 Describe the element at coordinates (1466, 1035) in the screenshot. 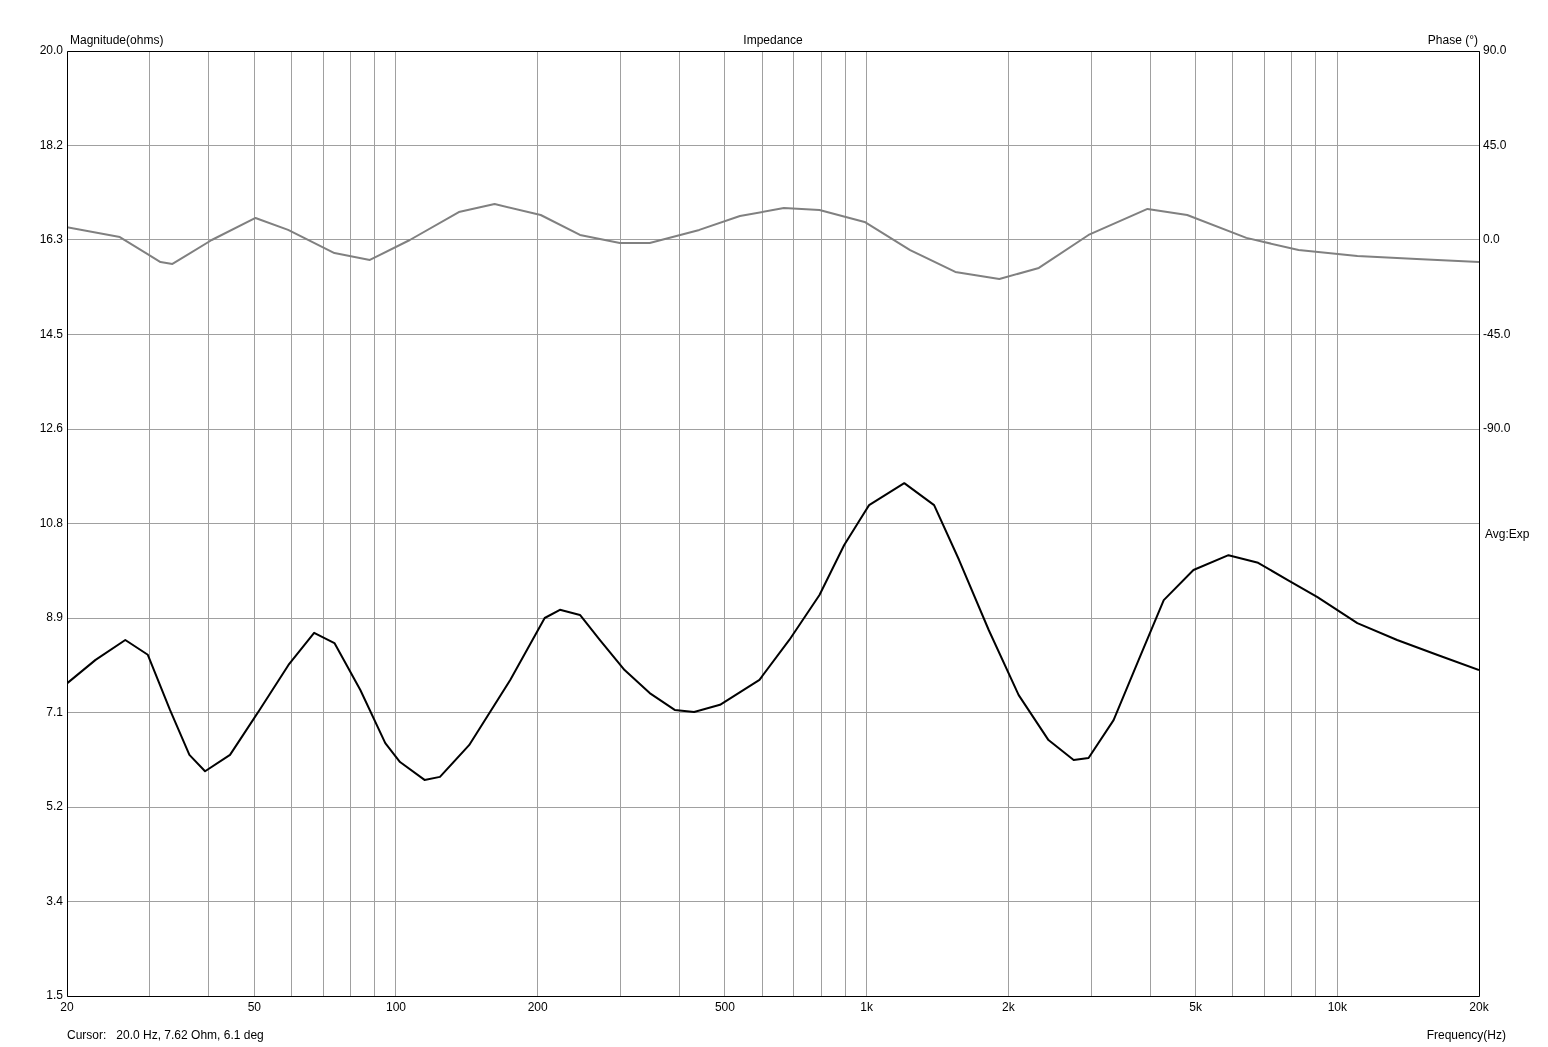

I see `x-axis-title: Frequency(Hz)` at that location.